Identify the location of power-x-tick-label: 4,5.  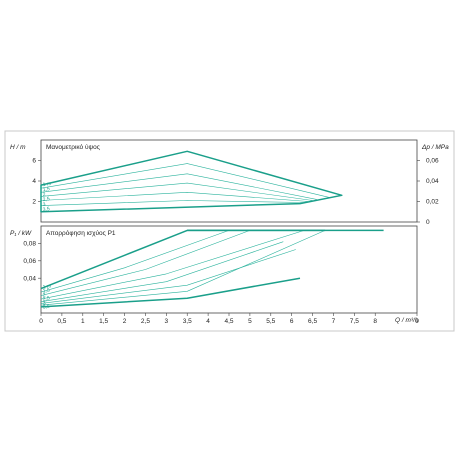
(228, 321).